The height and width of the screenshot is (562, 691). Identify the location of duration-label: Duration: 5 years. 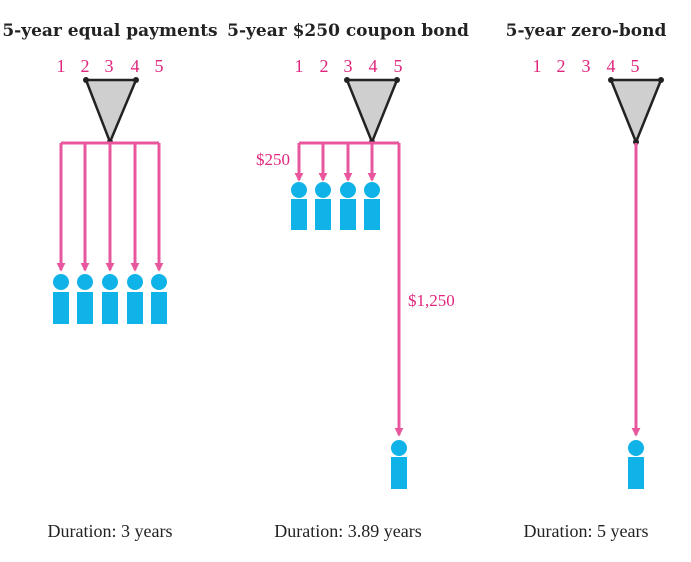
(586, 531).